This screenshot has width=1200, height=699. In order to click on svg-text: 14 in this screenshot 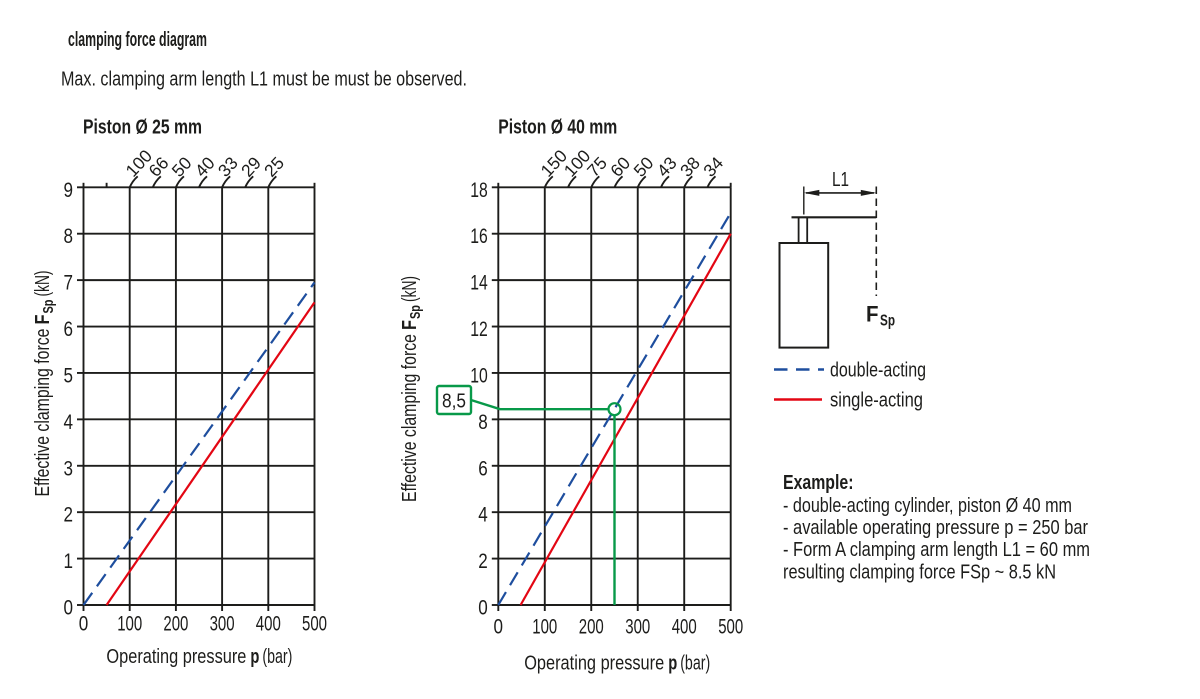, I will do `click(479, 283)`.